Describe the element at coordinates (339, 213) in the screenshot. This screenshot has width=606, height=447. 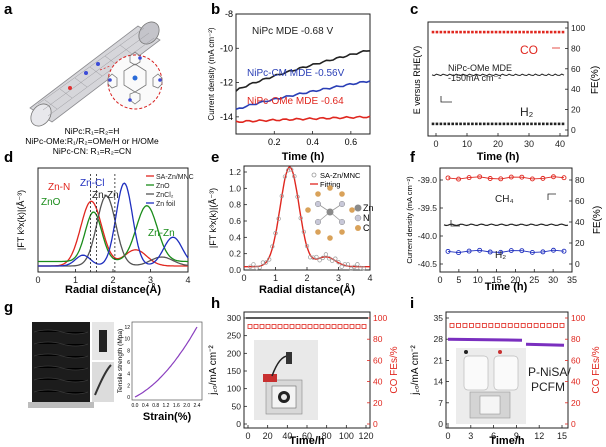
I see `coordination-structure: Zn N C` at that location.